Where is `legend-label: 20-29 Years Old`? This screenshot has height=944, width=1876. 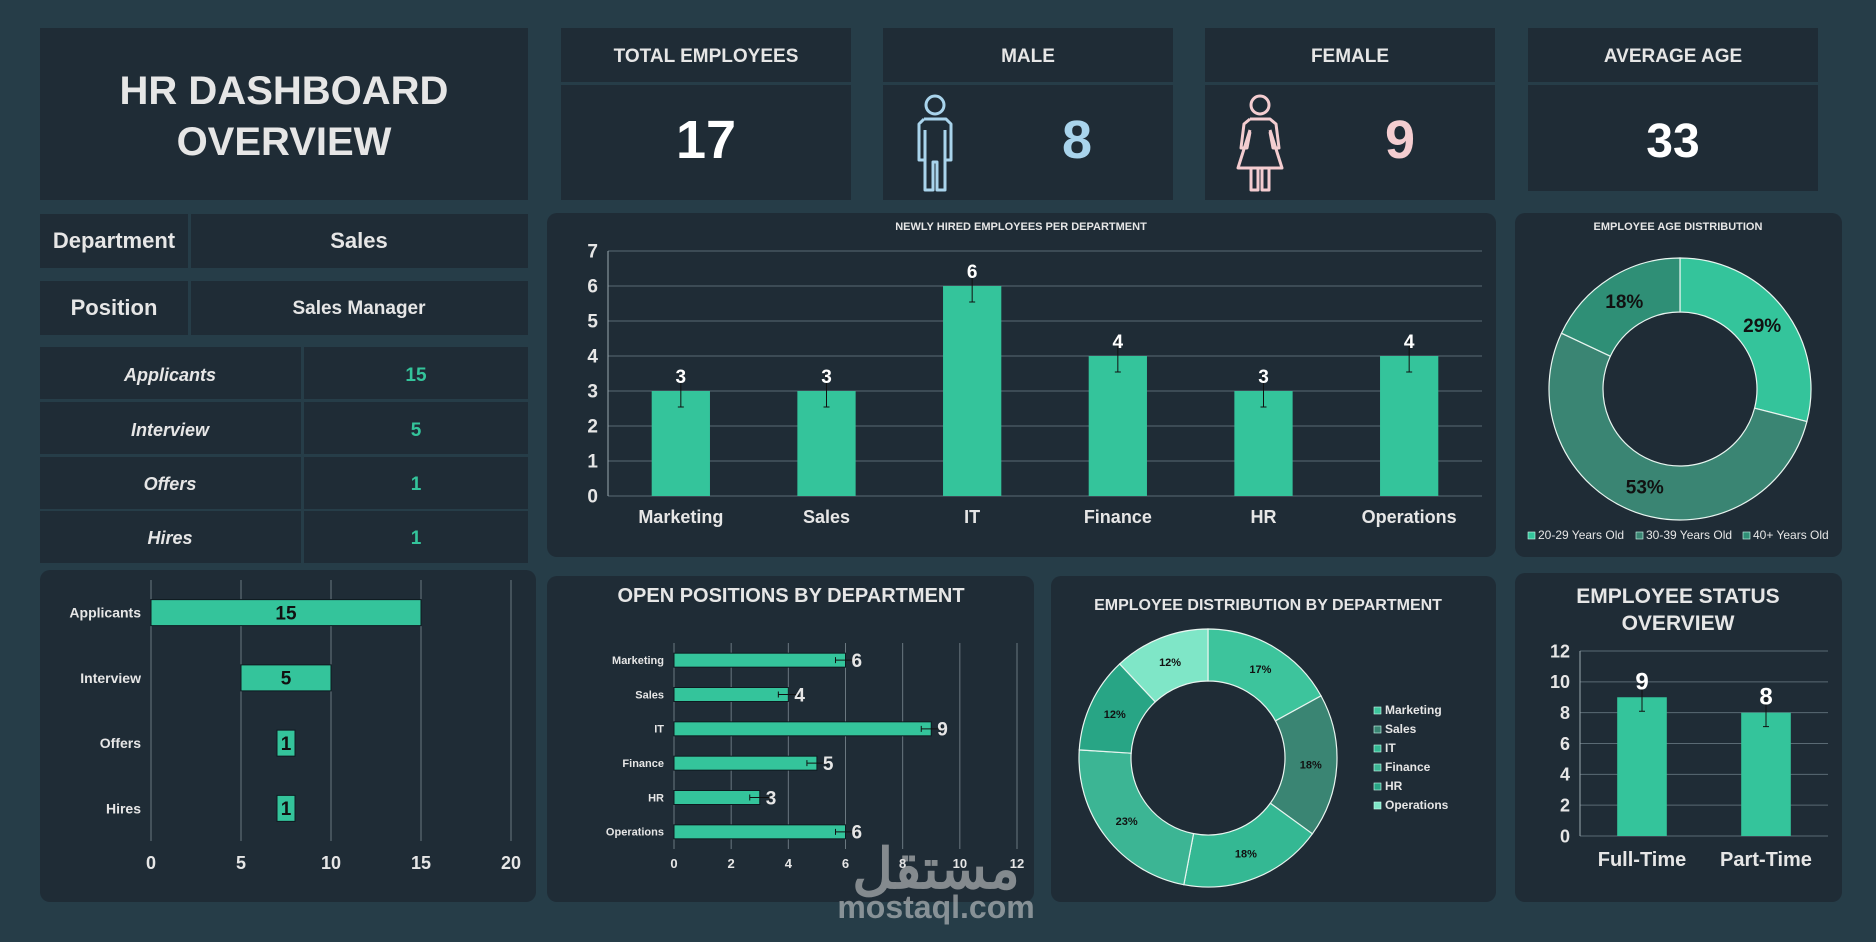
legend-label: 20-29 Years Old is located at coordinates (1581, 535).